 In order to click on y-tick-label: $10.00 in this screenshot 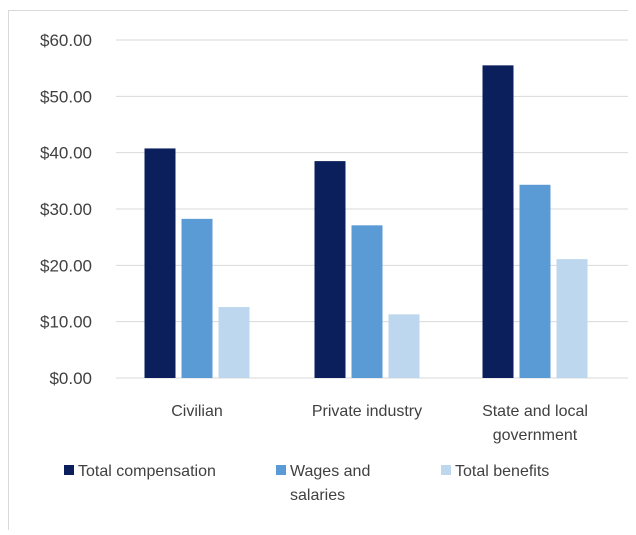, I will do `click(66, 322)`.